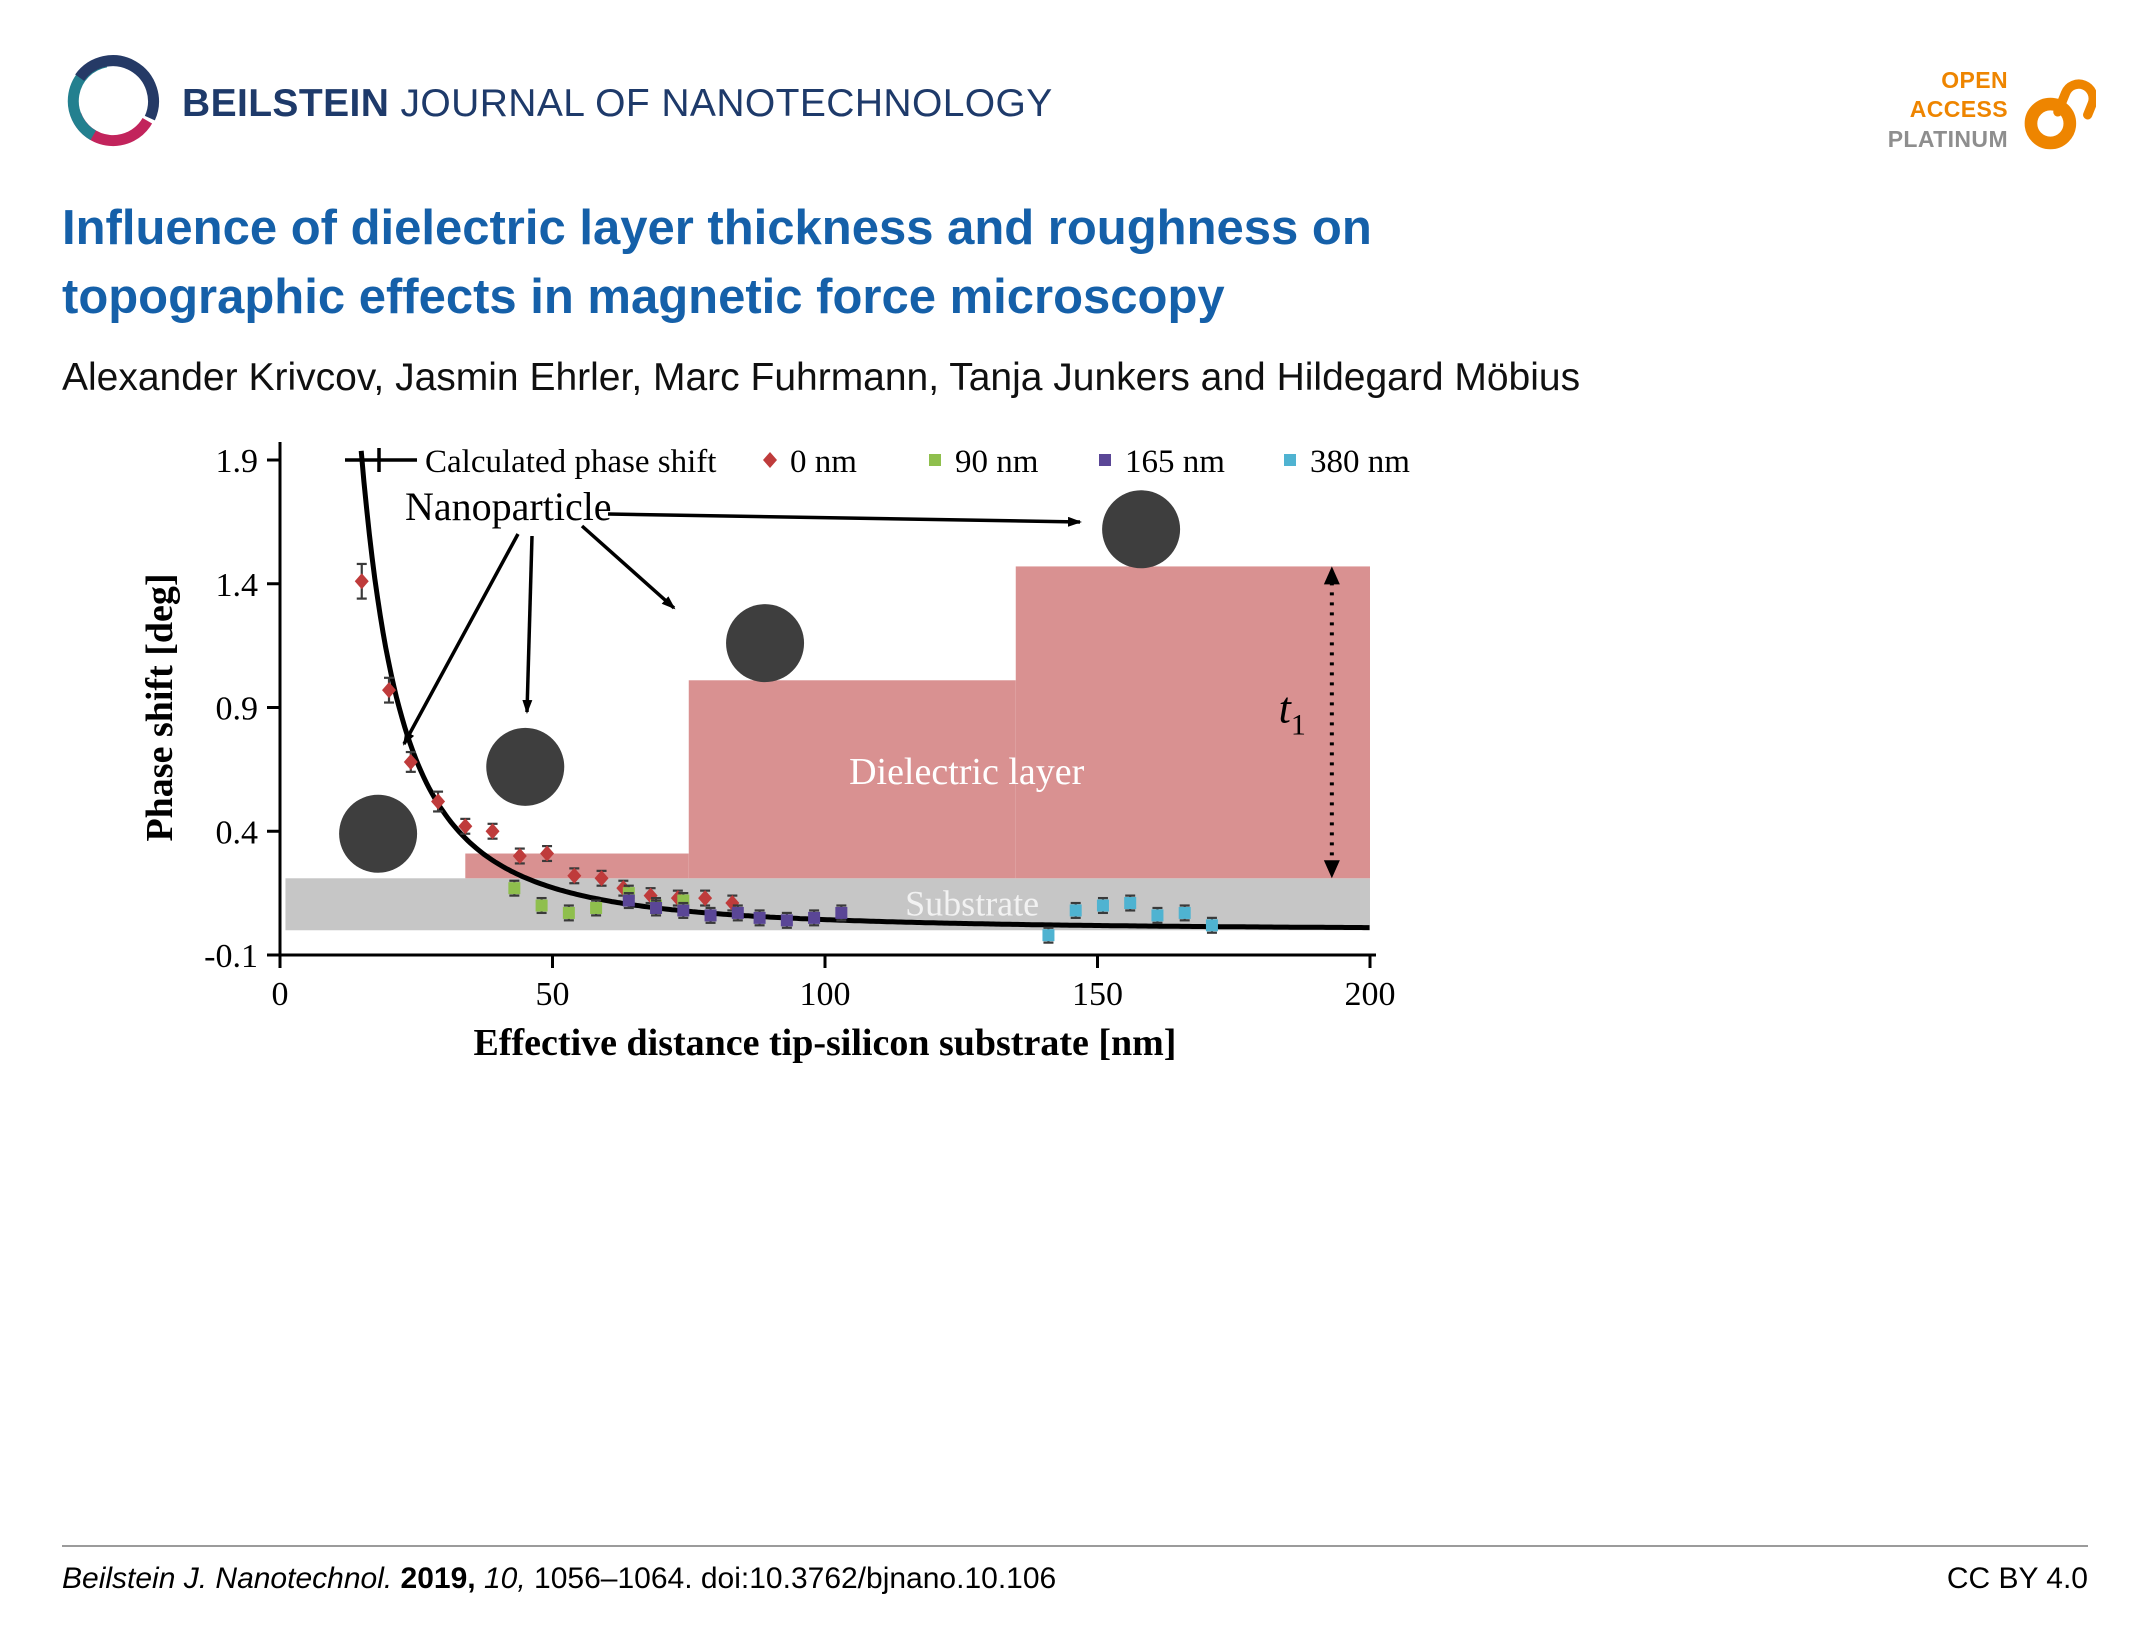 The height and width of the screenshot is (1629, 2150). What do you see at coordinates (972, 903) in the screenshot?
I see `substrate-label: Substrate` at bounding box center [972, 903].